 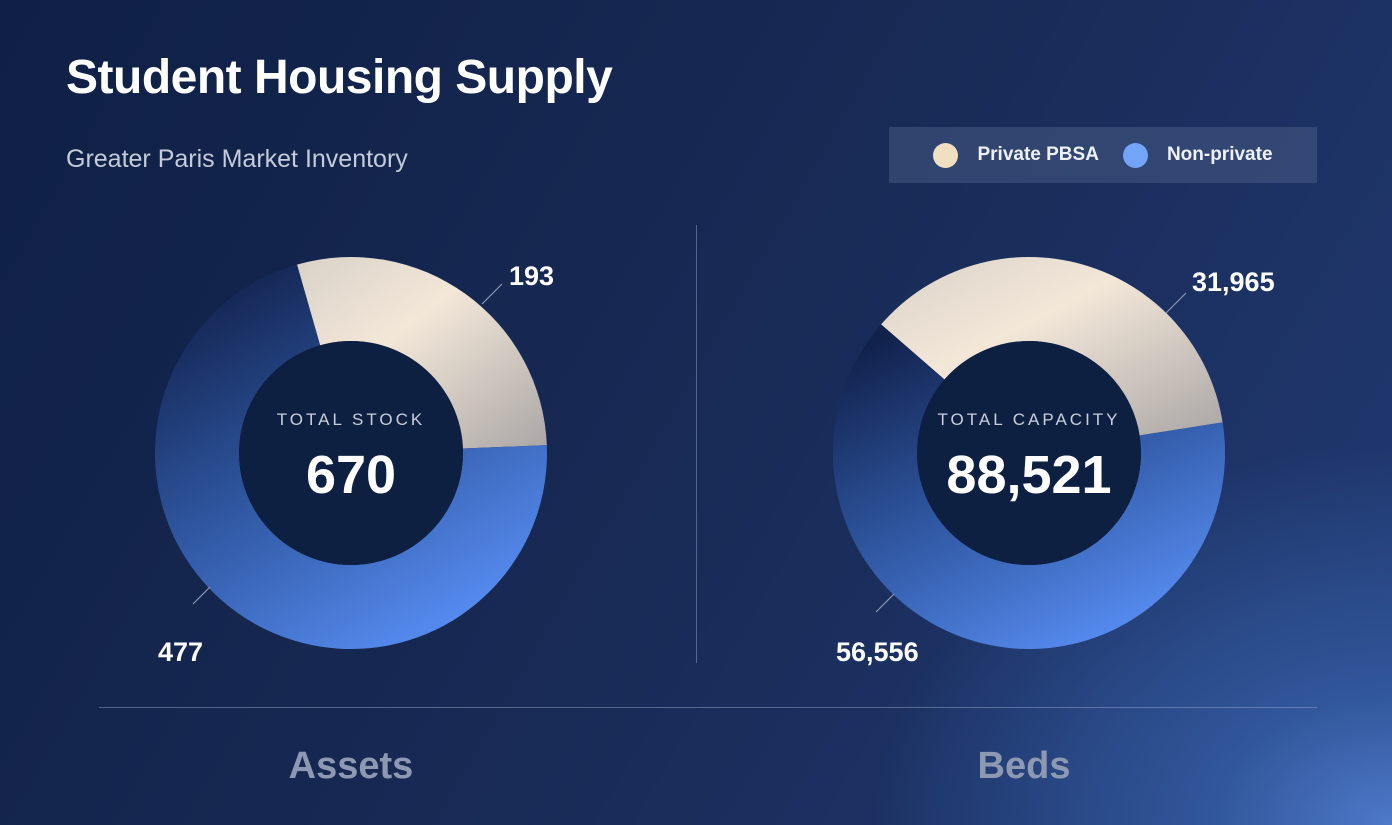 What do you see at coordinates (877, 652) in the screenshot?
I see `data-label-non-private: 56,556` at bounding box center [877, 652].